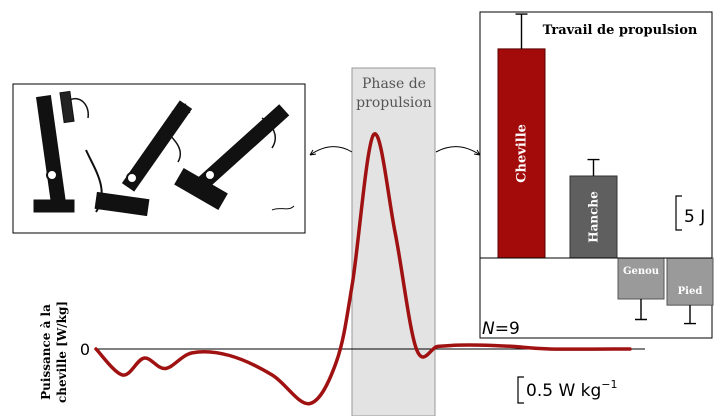 The height and width of the screenshot is (416, 715). What do you see at coordinates (62, 352) in the screenshot?
I see `power-ylabel-line2: cheville [W/kg]` at bounding box center [62, 352].